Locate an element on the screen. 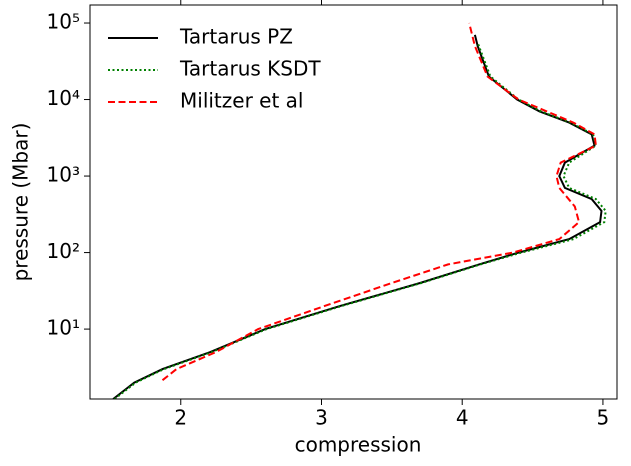  y-tick-label: 10⁴ is located at coordinates (63, 98).